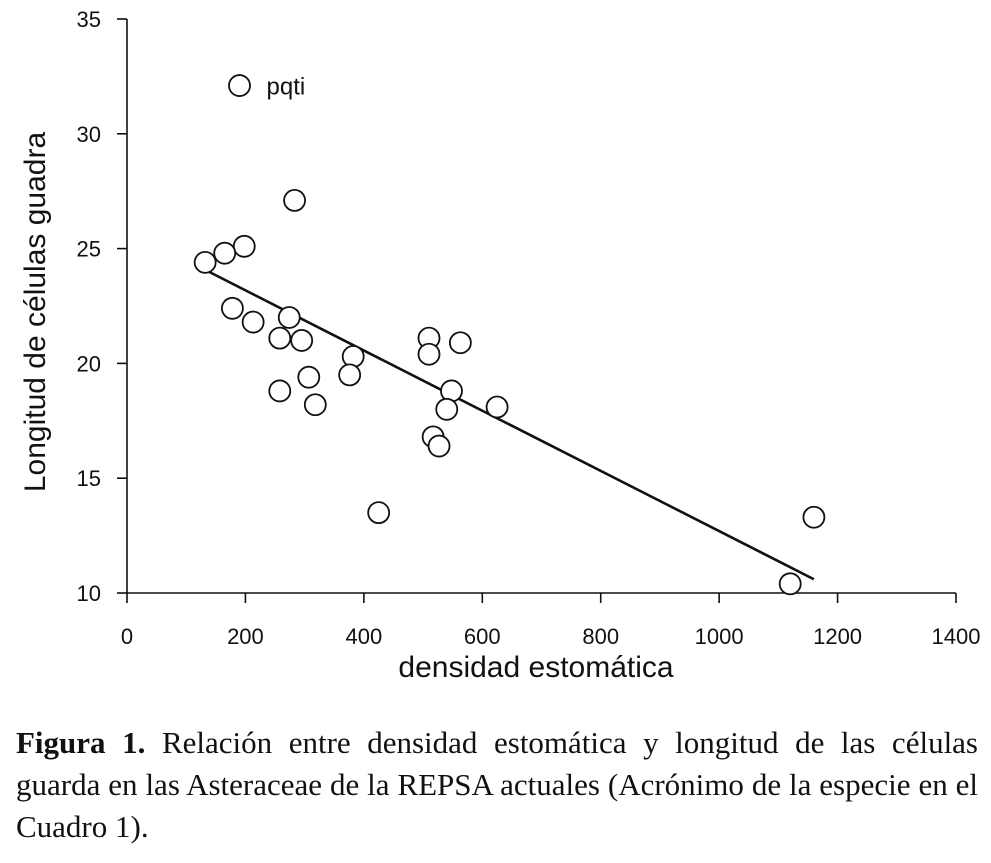 The width and height of the screenshot is (991, 863). What do you see at coordinates (89, 478) in the screenshot?
I see `y-tick-label: 15` at bounding box center [89, 478].